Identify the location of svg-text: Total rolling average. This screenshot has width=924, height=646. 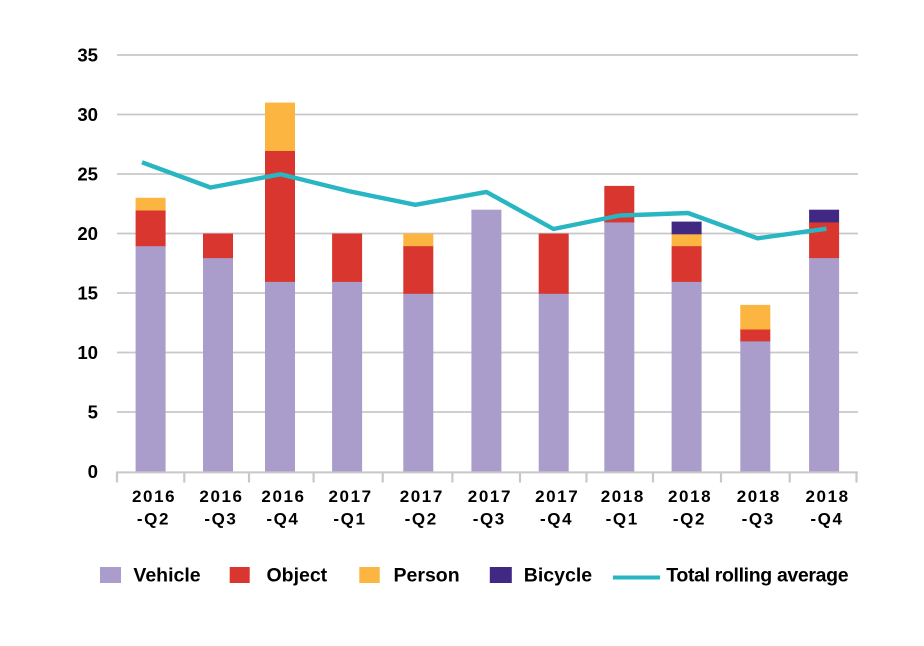
(757, 575).